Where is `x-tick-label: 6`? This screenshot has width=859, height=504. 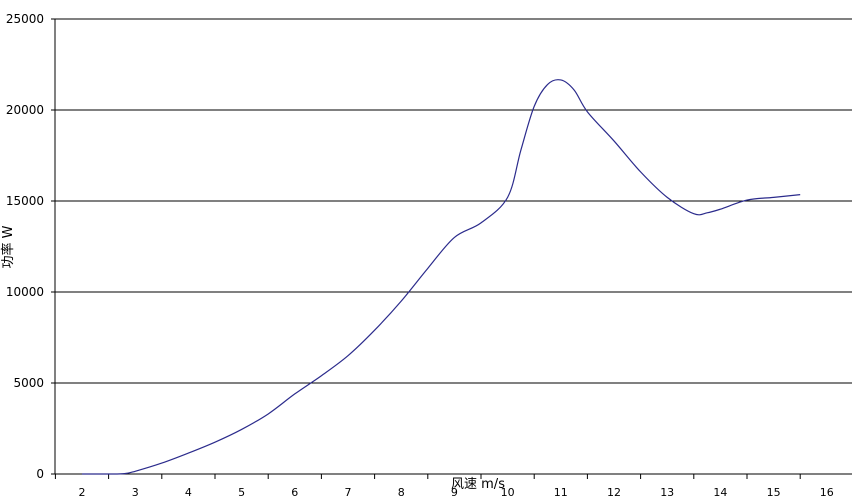
x-tick-label: 6 is located at coordinates (294, 492).